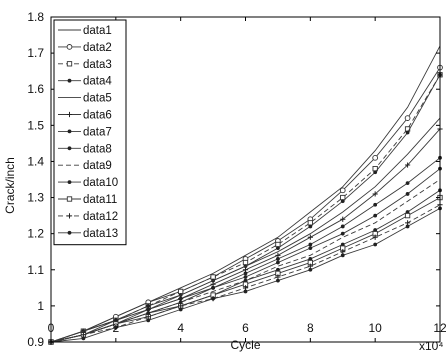  What do you see at coordinates (51, 328) in the screenshot?
I see `x-tick-label: 0` at bounding box center [51, 328].